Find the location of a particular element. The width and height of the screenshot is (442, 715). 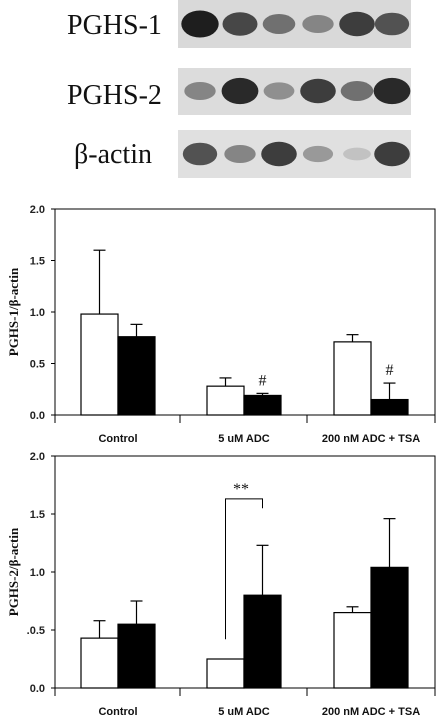

blot-label-pghs1: PGHS-1 is located at coordinates (114, 25).